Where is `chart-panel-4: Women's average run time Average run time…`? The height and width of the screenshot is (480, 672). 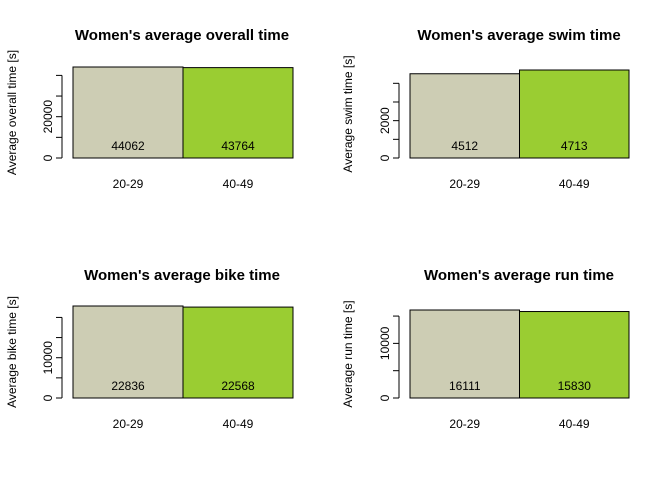 chart-panel-4: Women's average run time Average run time… is located at coordinates (485, 349).